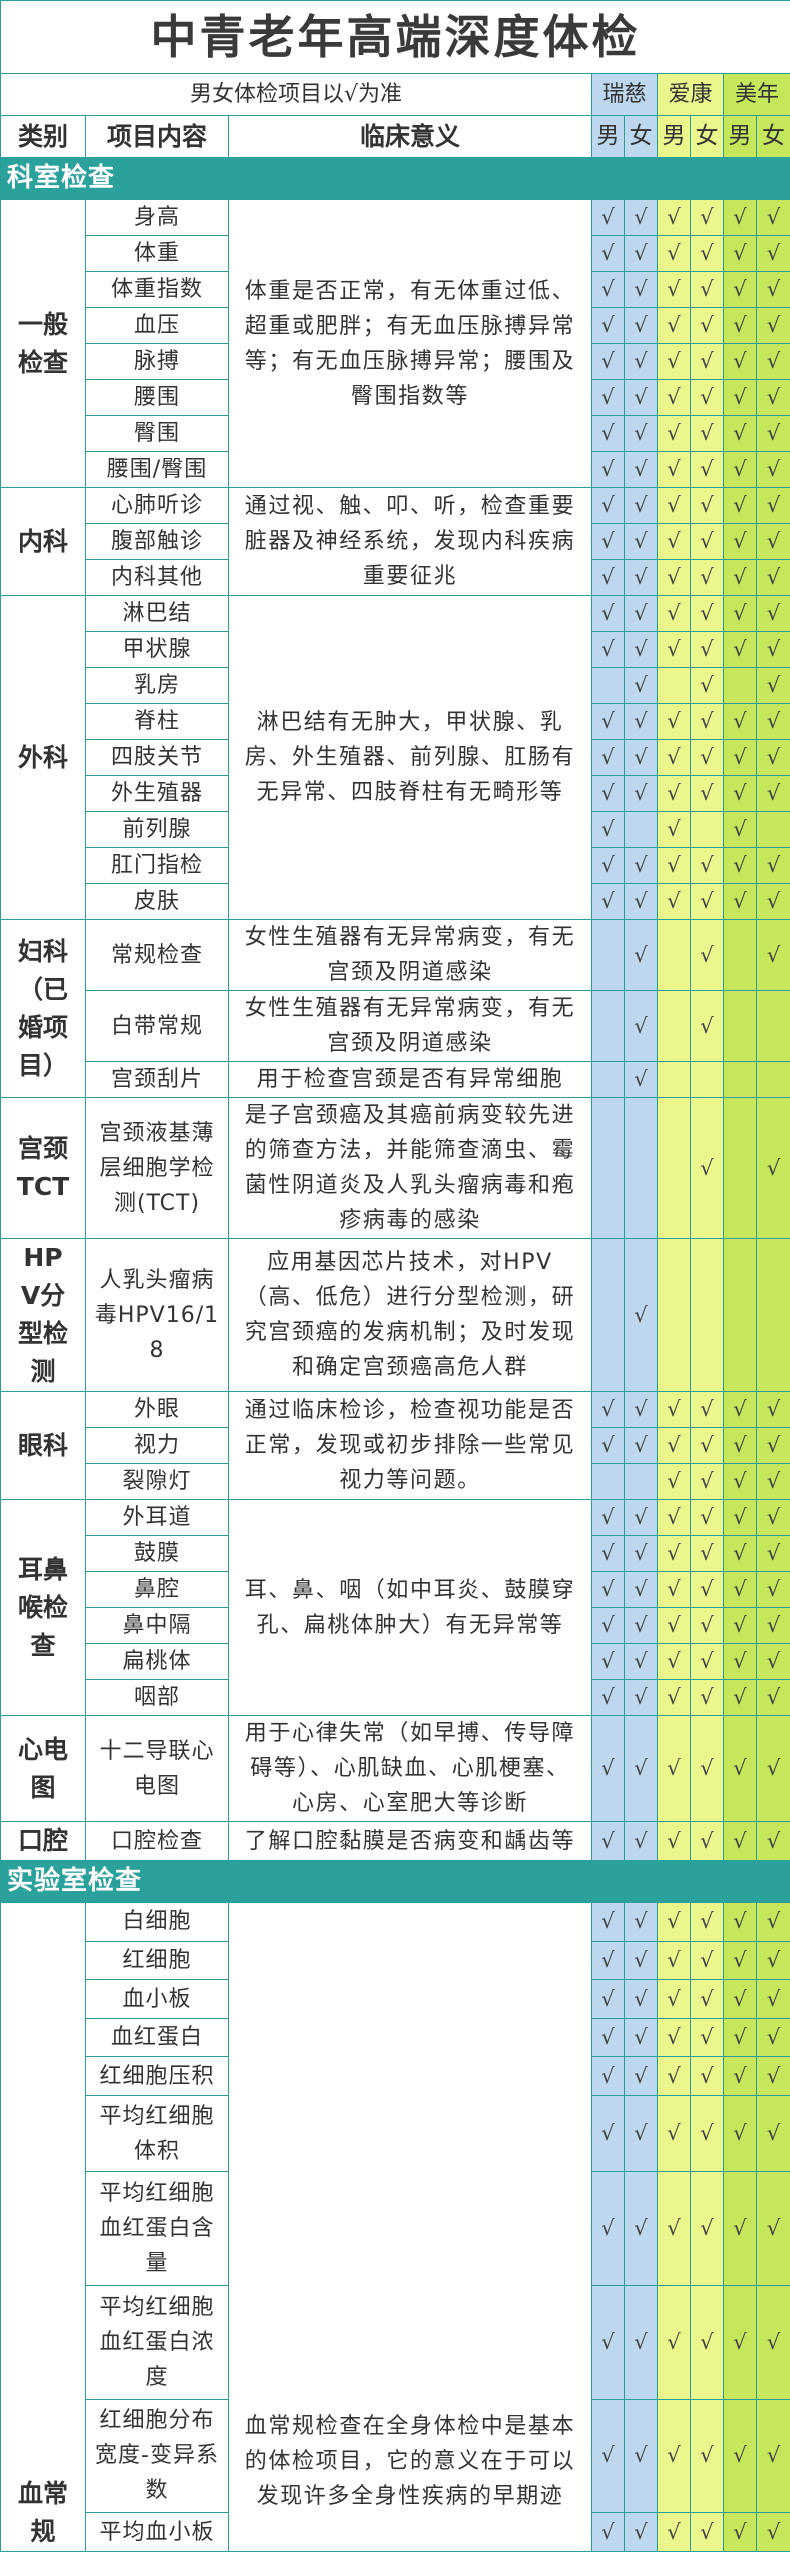 This screenshot has height=2552, width=790. I want to click on check-ruici-female, so click(641, 830).